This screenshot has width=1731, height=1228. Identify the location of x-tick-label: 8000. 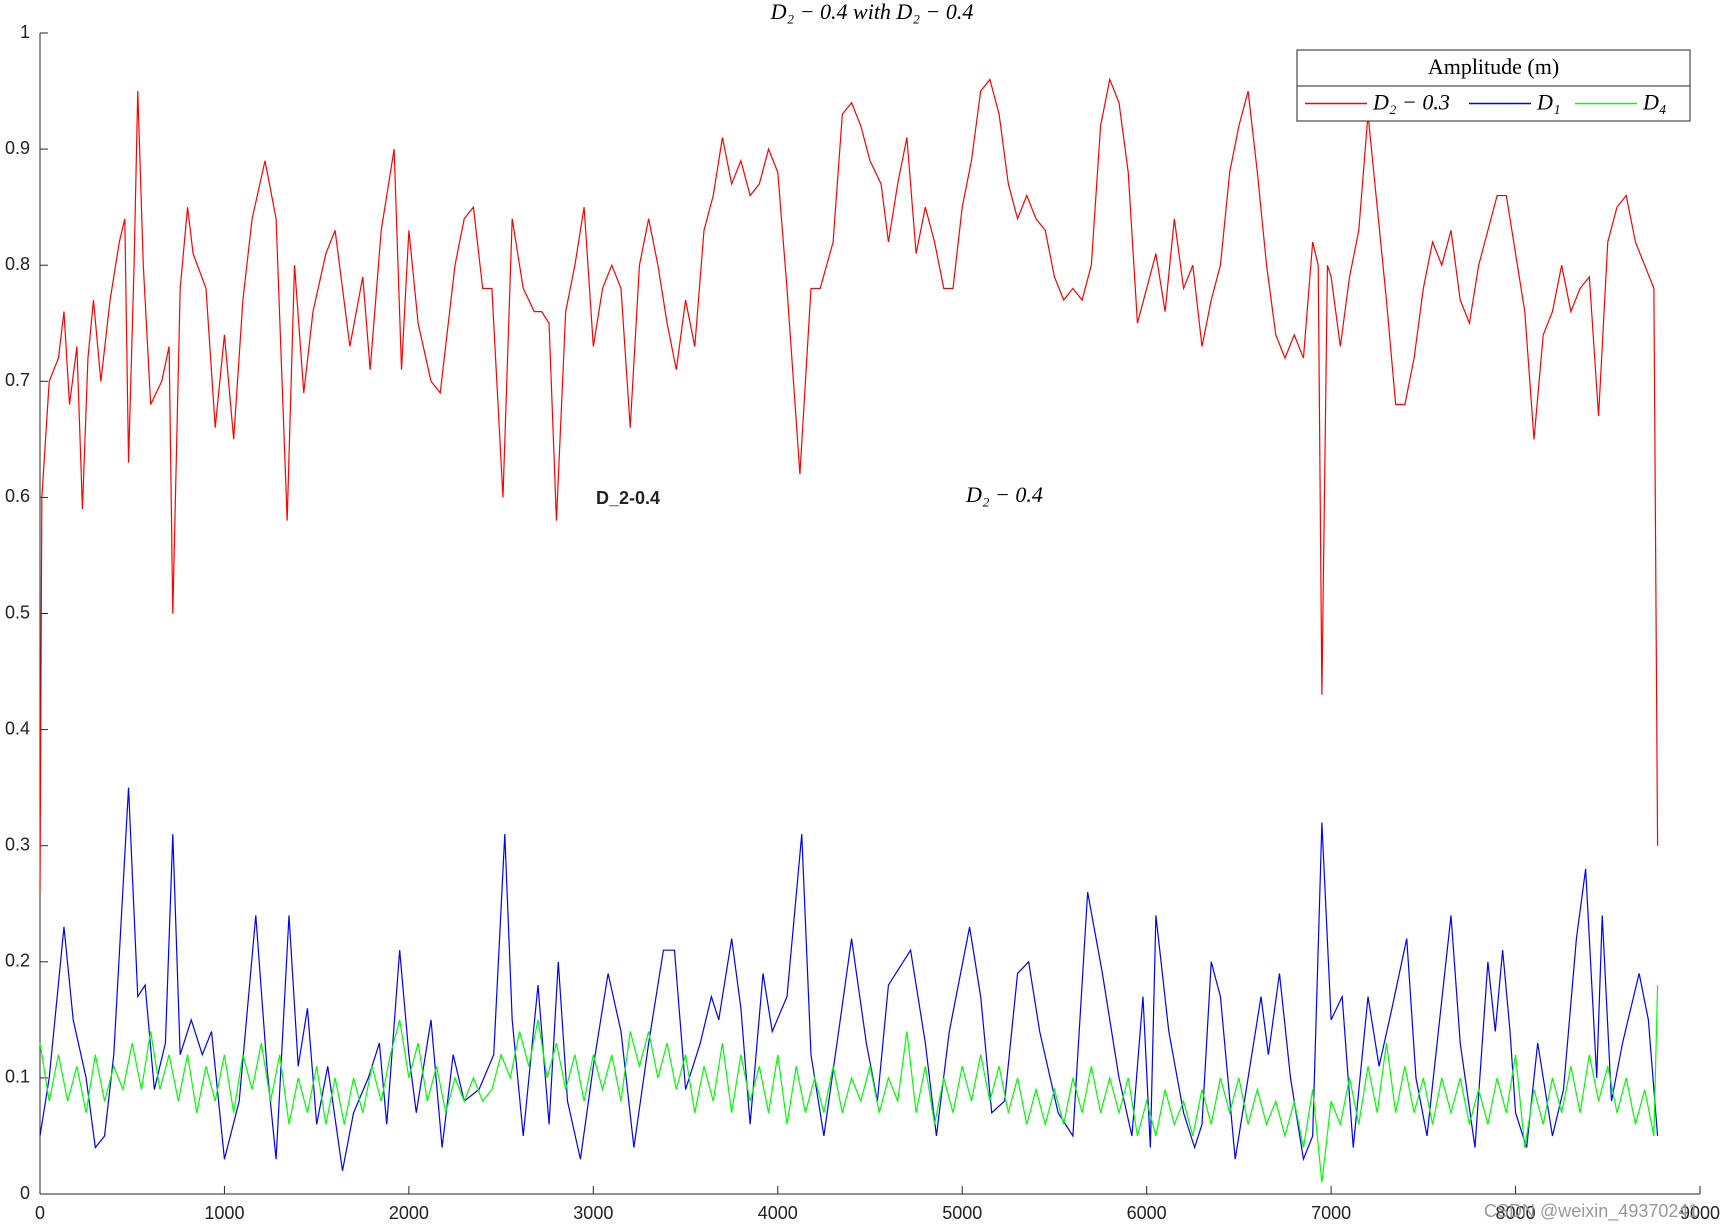
(1516, 1213).